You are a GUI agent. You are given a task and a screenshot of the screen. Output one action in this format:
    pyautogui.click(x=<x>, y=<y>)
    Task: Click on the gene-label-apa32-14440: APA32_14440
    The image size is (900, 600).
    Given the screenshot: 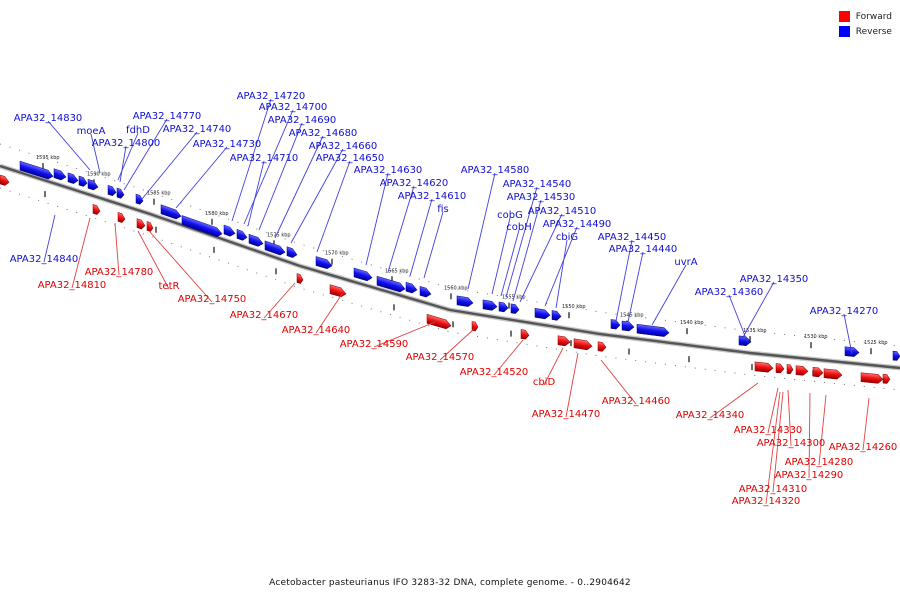 What is the action you would take?
    pyautogui.click(x=643, y=249)
    